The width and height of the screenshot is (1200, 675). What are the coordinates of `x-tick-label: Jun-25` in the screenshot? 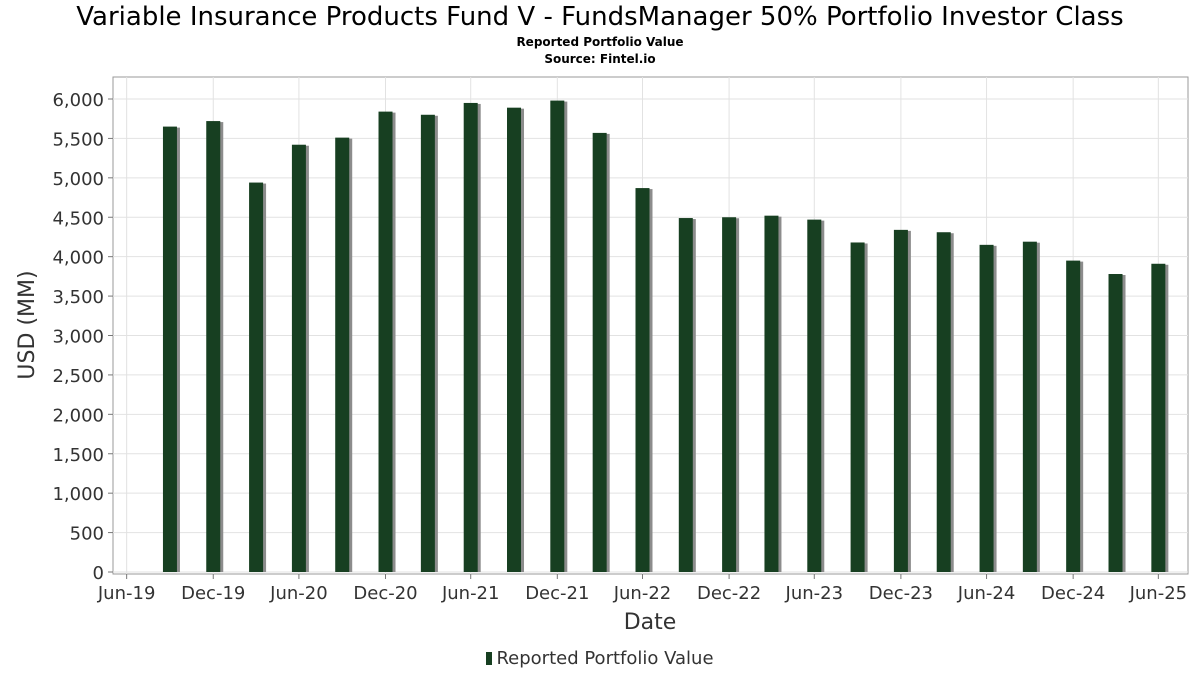 It's located at (1158, 593).